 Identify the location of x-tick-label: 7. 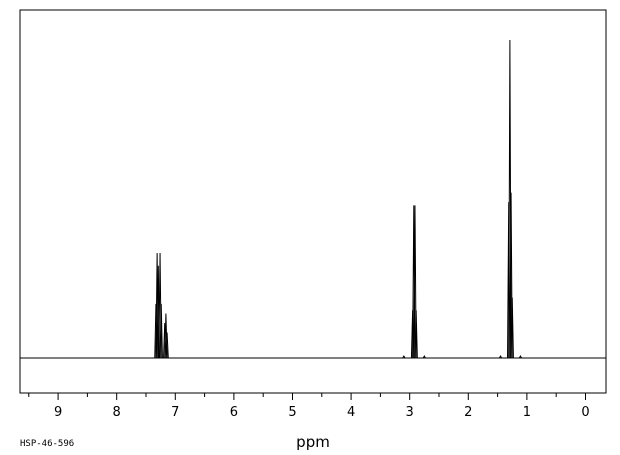
(175, 412).